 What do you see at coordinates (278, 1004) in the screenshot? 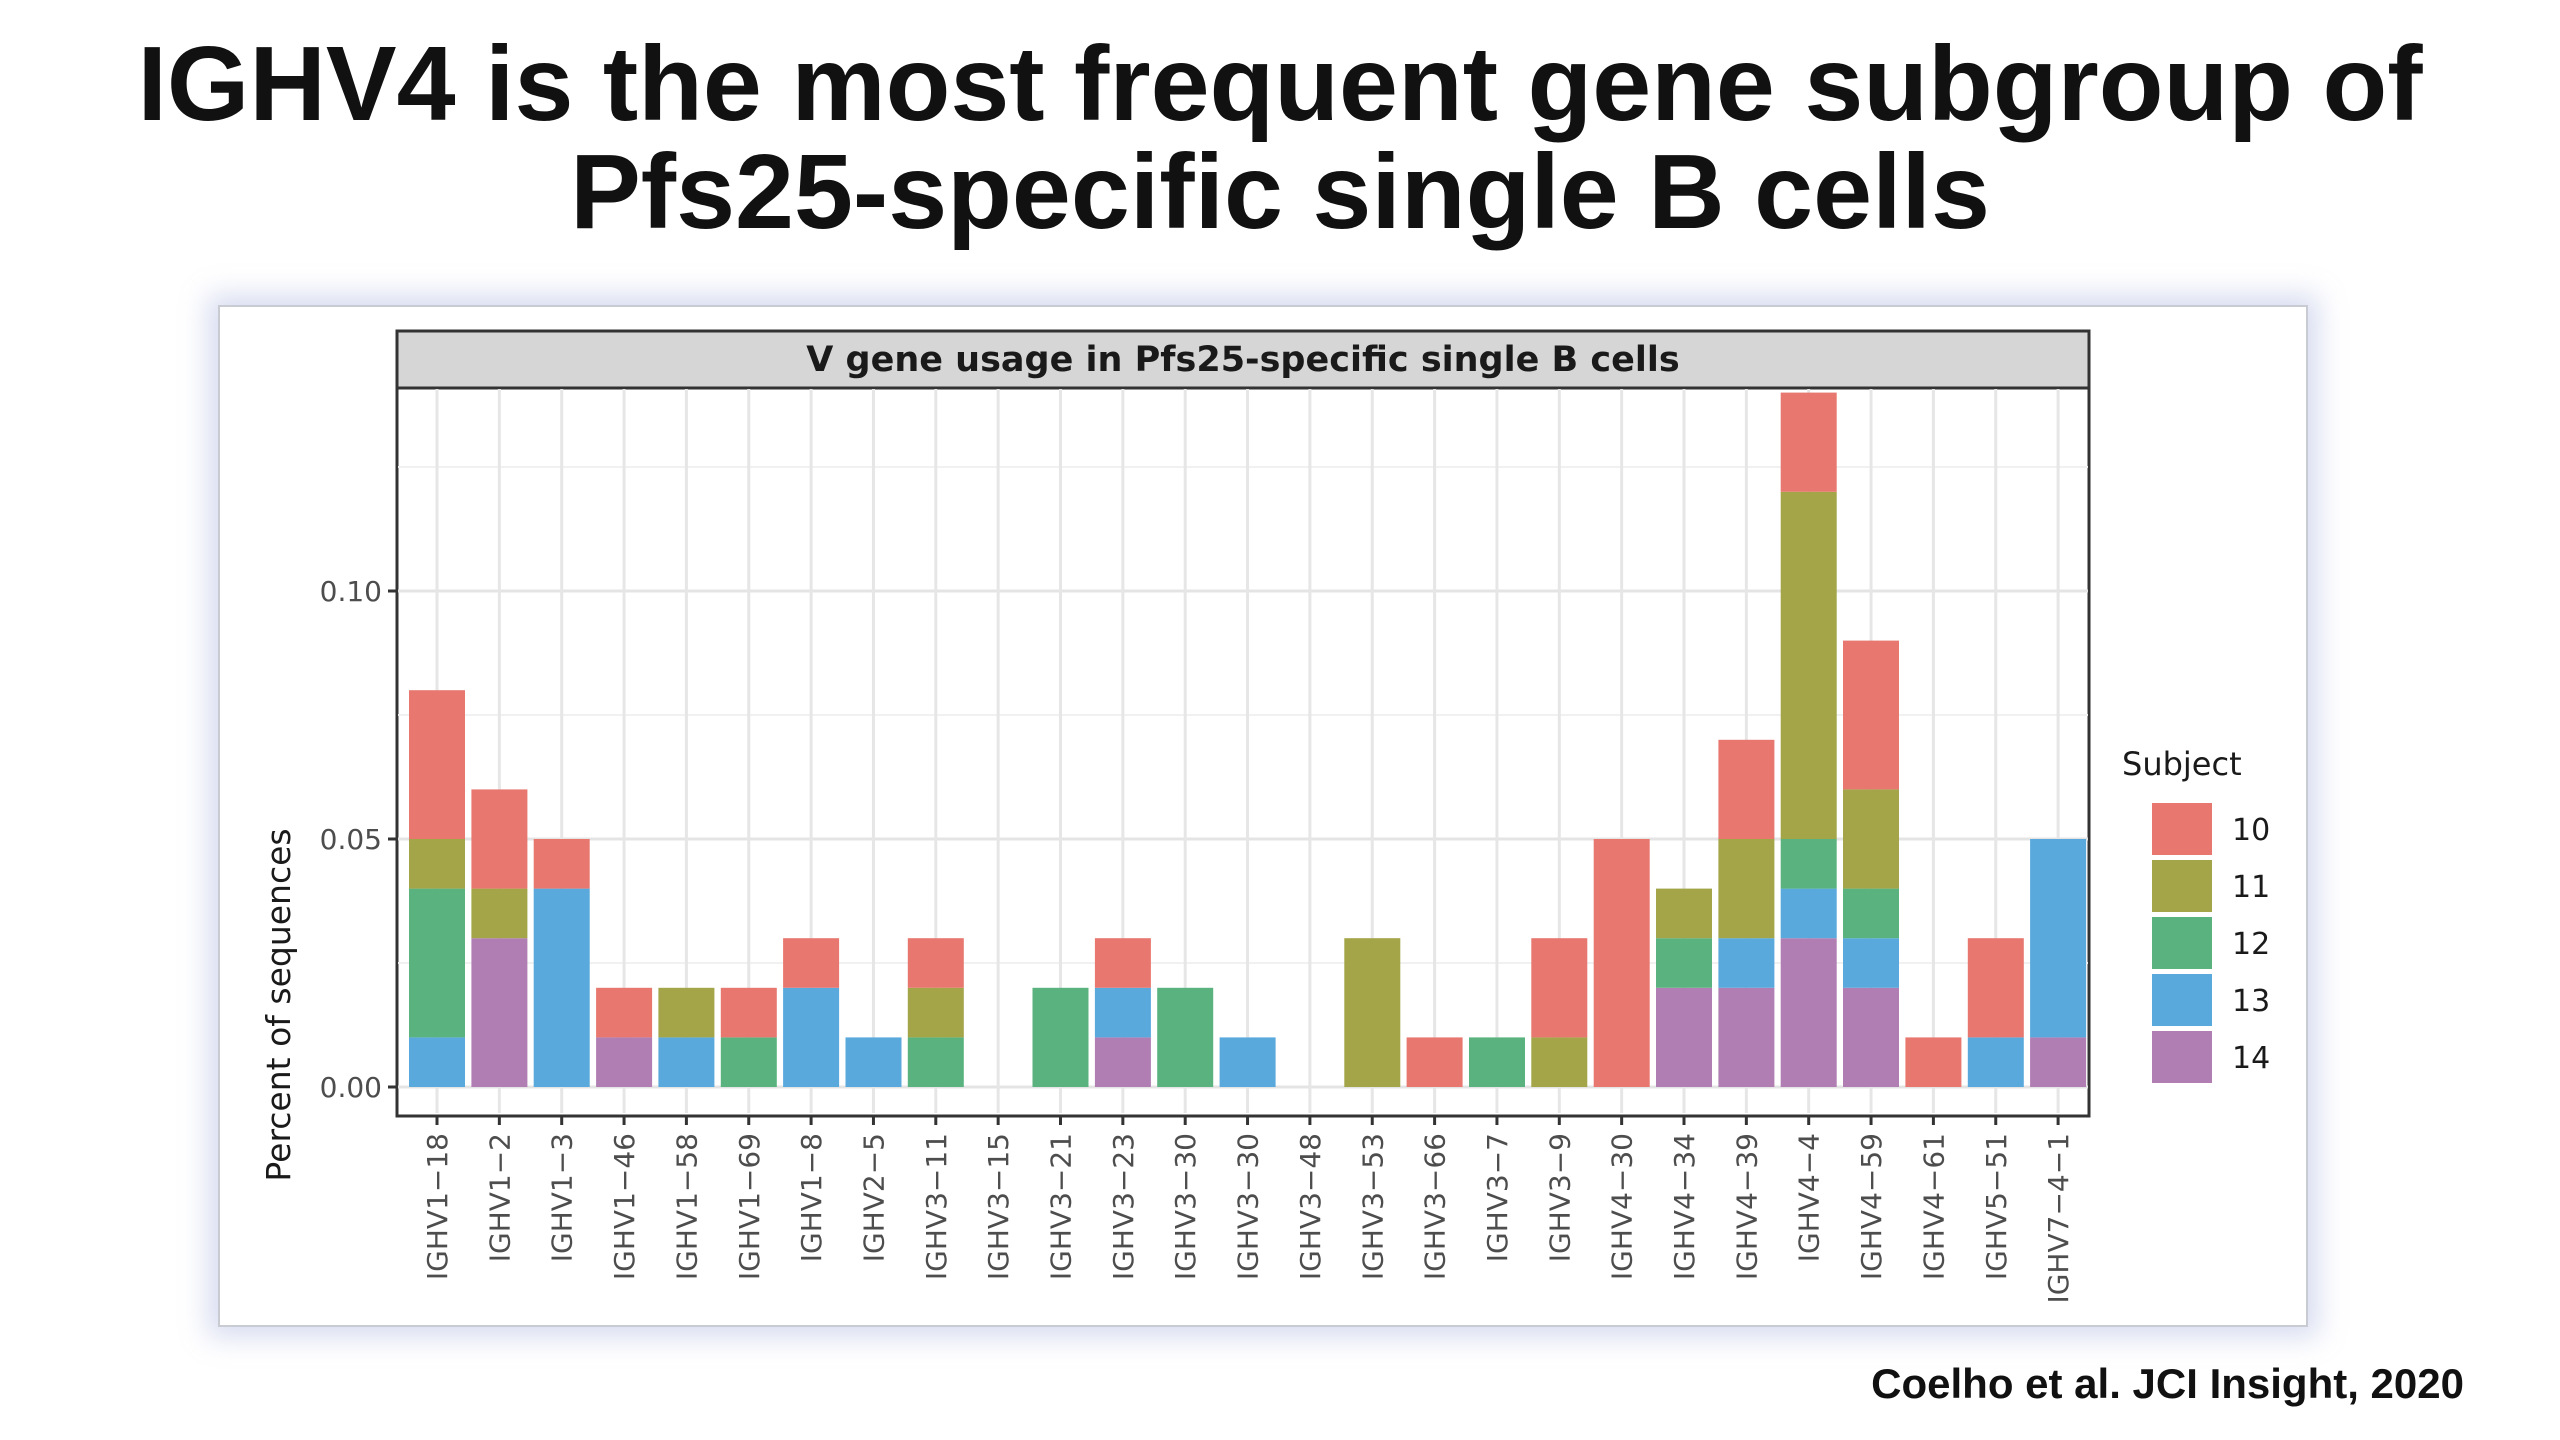
I see `y-axis-title: Percent of sequences` at bounding box center [278, 1004].